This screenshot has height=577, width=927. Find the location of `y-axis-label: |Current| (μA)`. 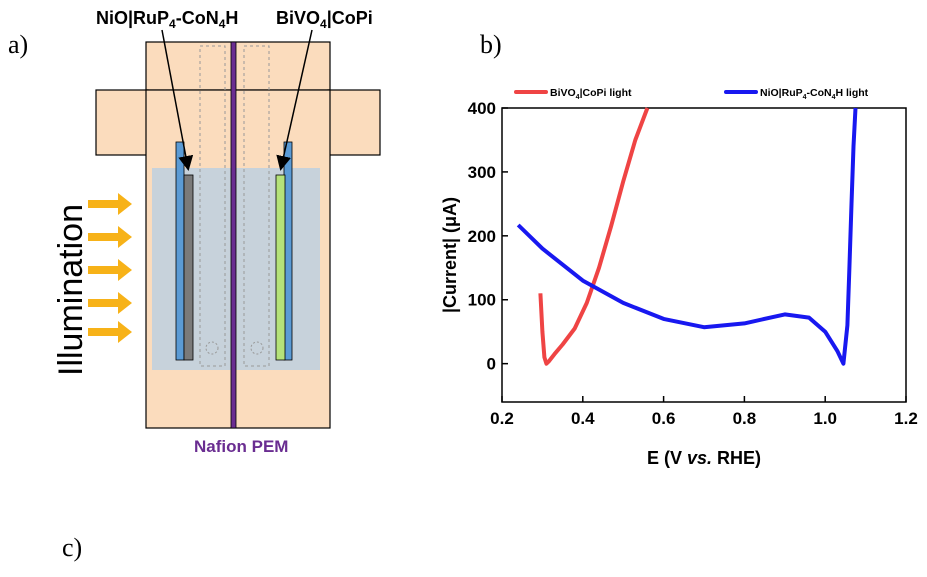

y-axis-label: |Current| (μA) is located at coordinates (450, 255).